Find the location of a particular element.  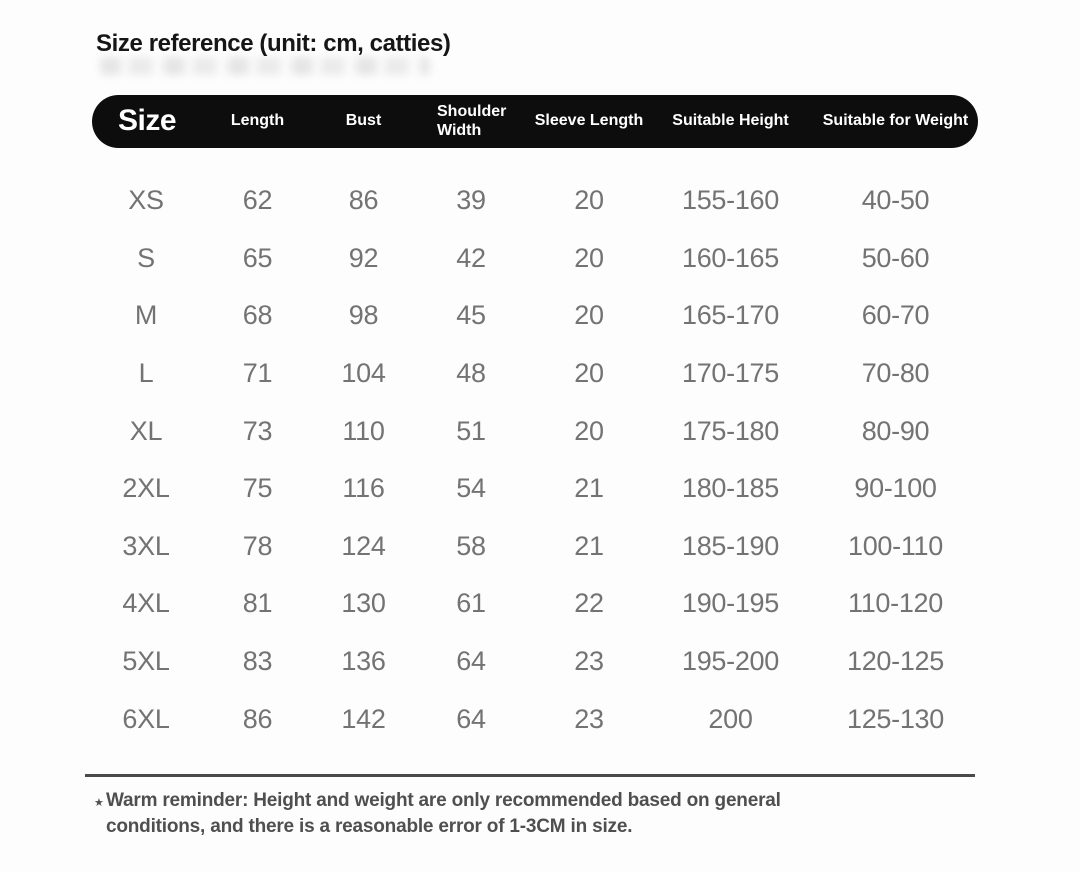

table-cell: 39 is located at coordinates (471, 200).